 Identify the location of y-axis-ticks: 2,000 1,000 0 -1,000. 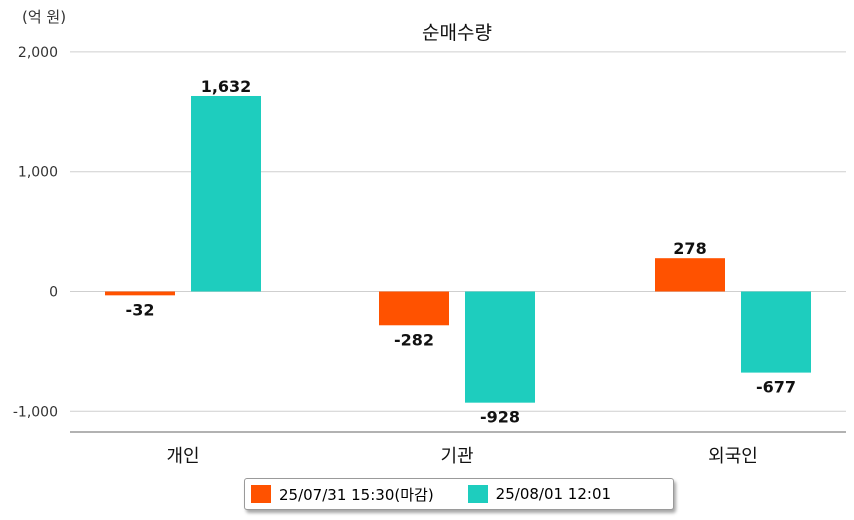
(35, 232).